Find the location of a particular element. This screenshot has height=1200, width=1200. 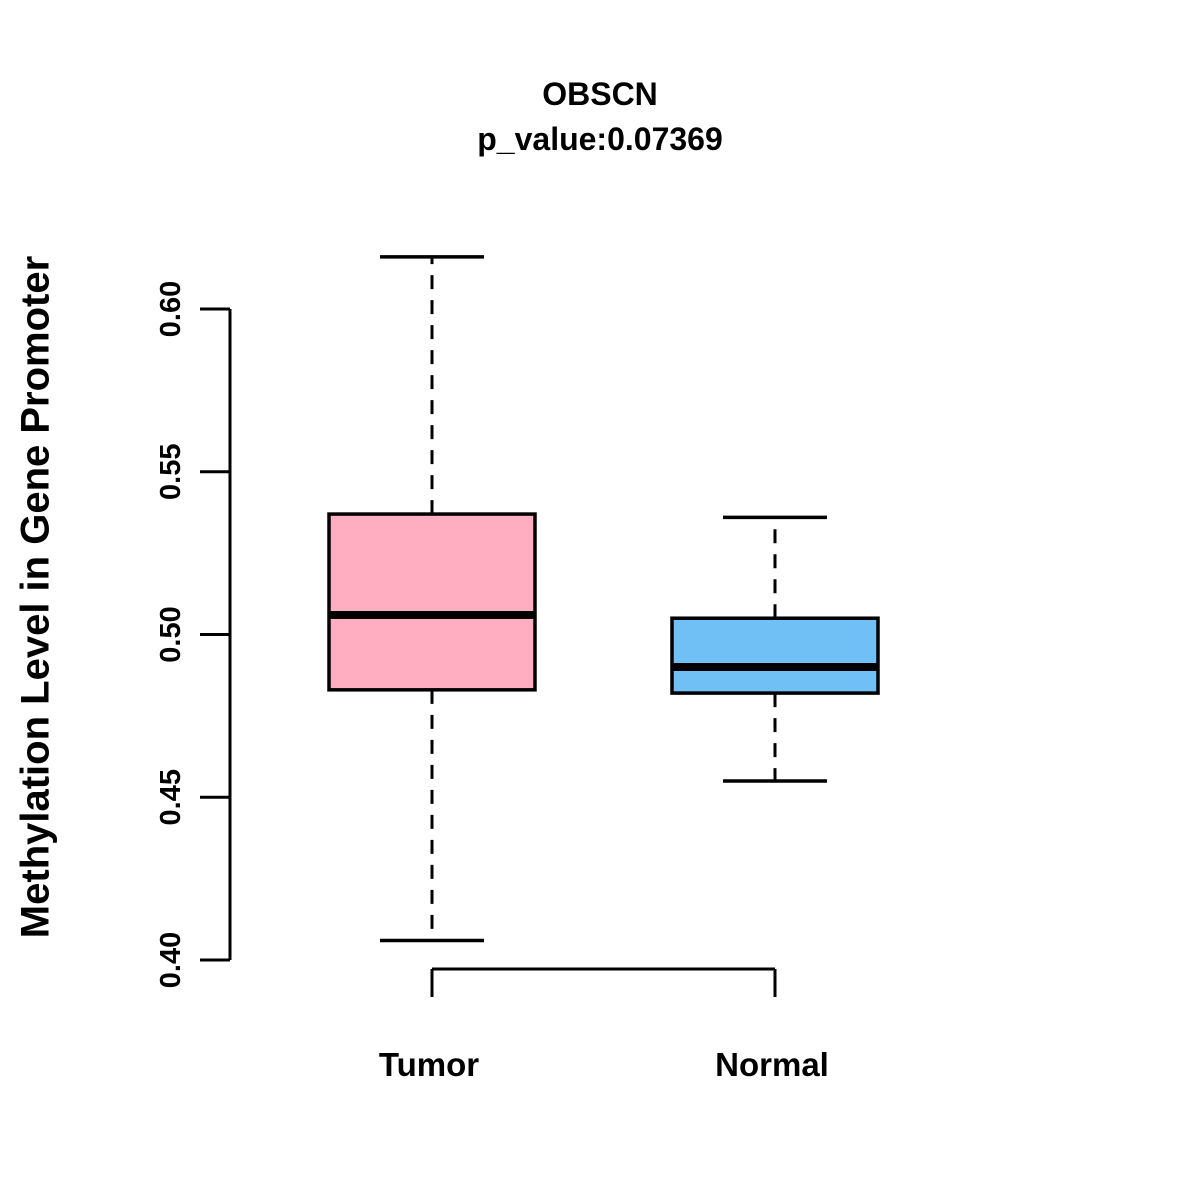

box-tumor is located at coordinates (432, 602).